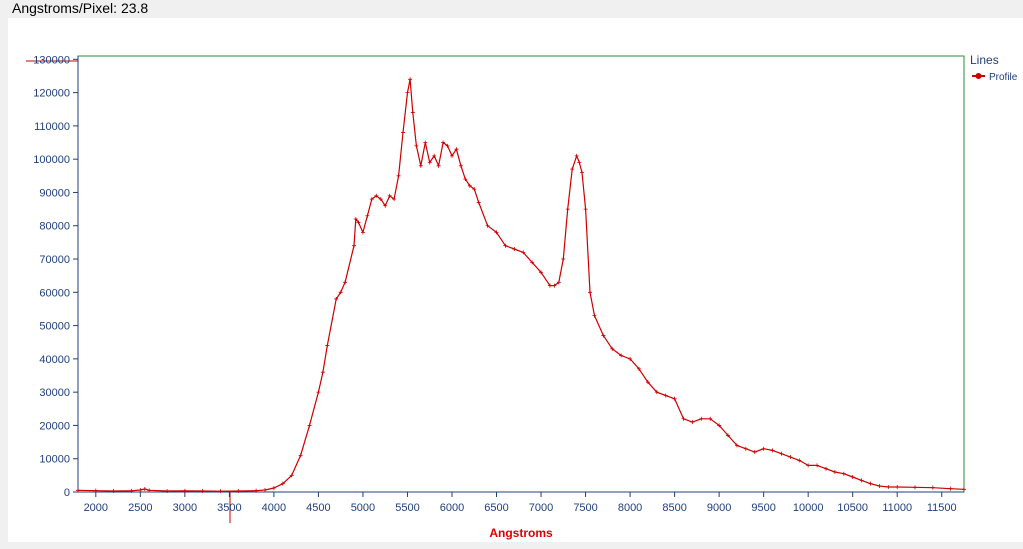 The width and height of the screenshot is (1023, 549). What do you see at coordinates (674, 508) in the screenshot?
I see `x-tick-label: 8500` at bounding box center [674, 508].